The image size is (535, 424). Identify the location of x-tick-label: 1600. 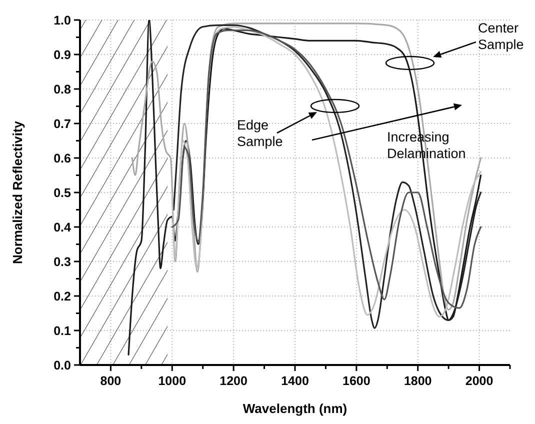
(356, 381).